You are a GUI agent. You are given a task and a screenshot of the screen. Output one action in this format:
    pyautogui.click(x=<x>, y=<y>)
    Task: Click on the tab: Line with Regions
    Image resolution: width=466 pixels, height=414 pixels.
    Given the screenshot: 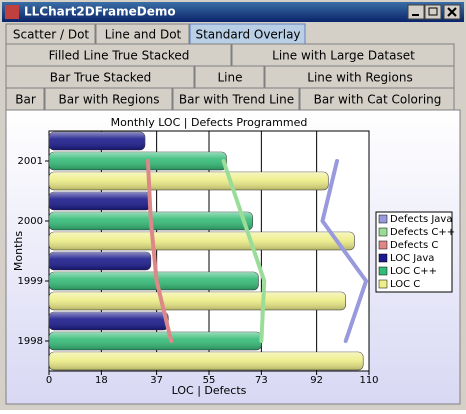 What is the action you would take?
    pyautogui.click(x=359, y=77)
    